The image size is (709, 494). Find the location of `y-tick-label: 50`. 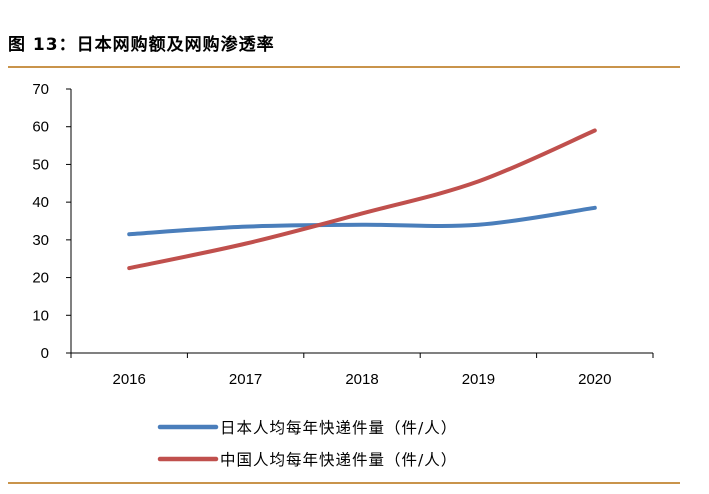

y-tick-label: 50 is located at coordinates (40, 164).